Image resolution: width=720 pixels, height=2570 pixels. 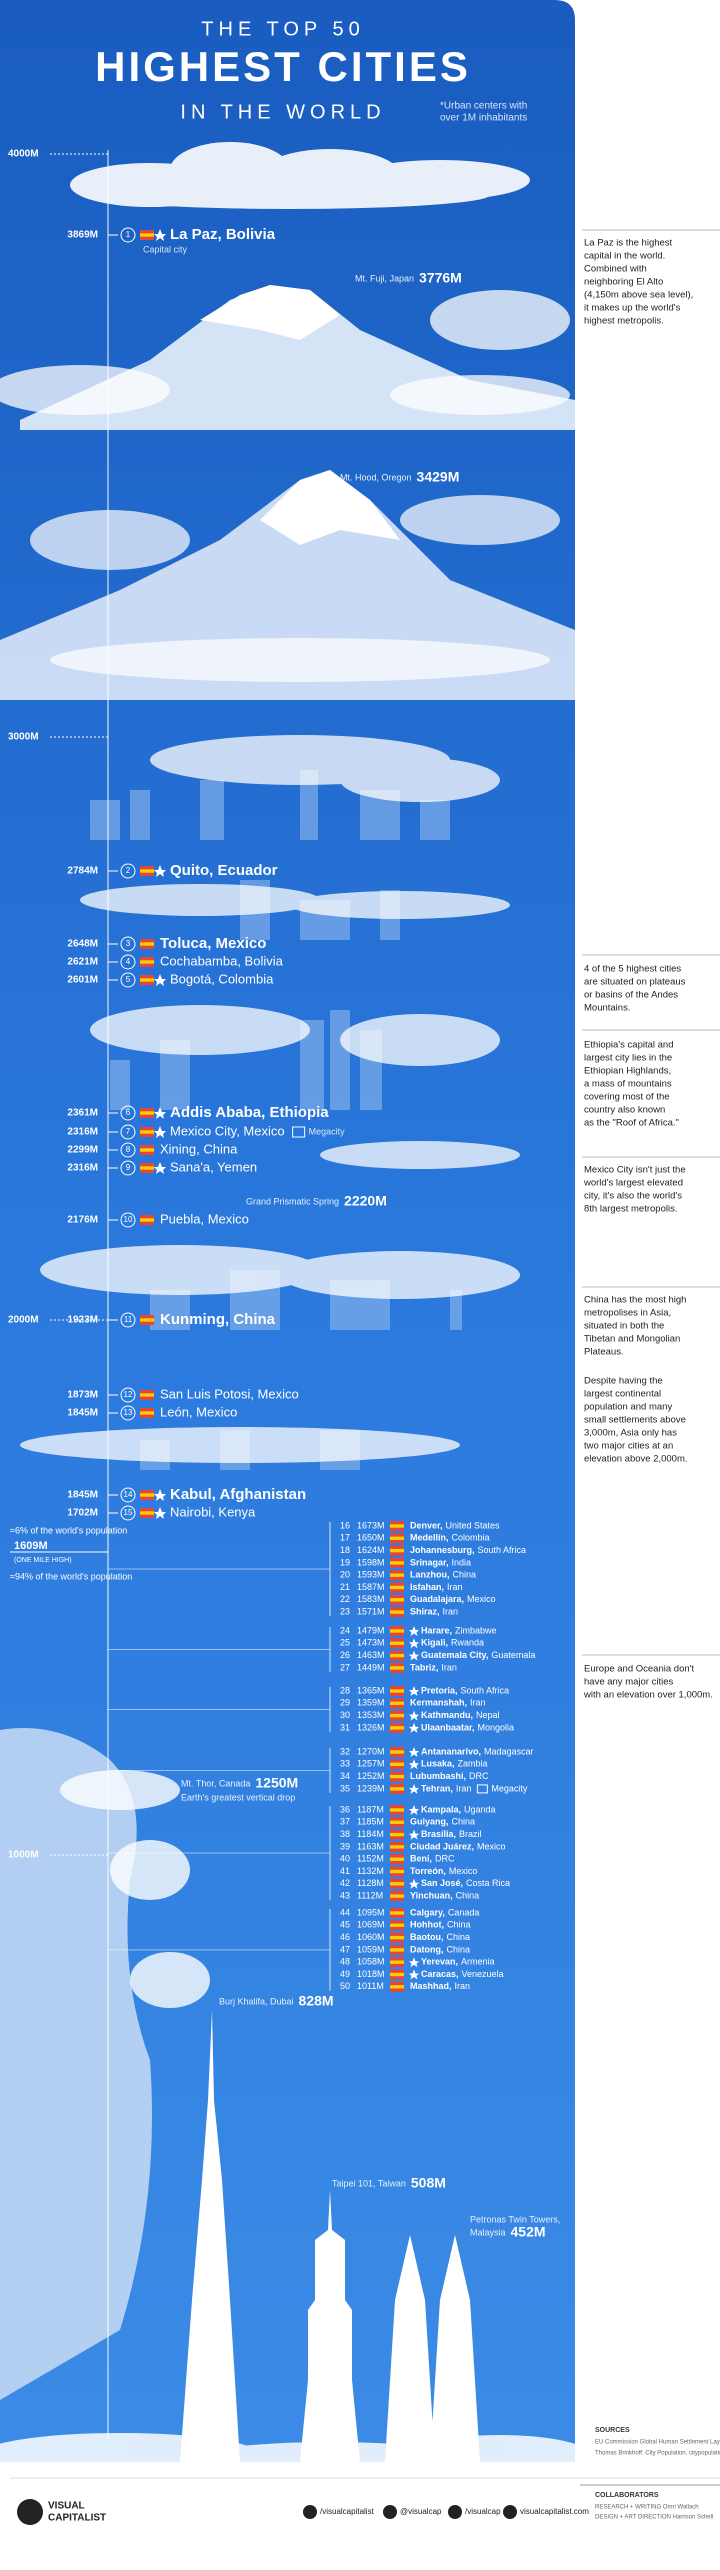 I want to click on city-elevation: 1583M, so click(x=371, y=1599).